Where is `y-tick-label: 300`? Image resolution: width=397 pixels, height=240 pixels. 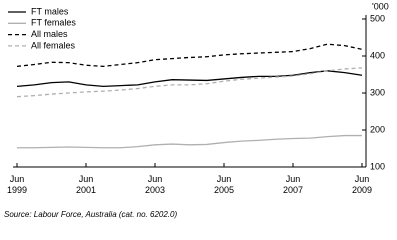 y-tick-label: 300 is located at coordinates (377, 92).